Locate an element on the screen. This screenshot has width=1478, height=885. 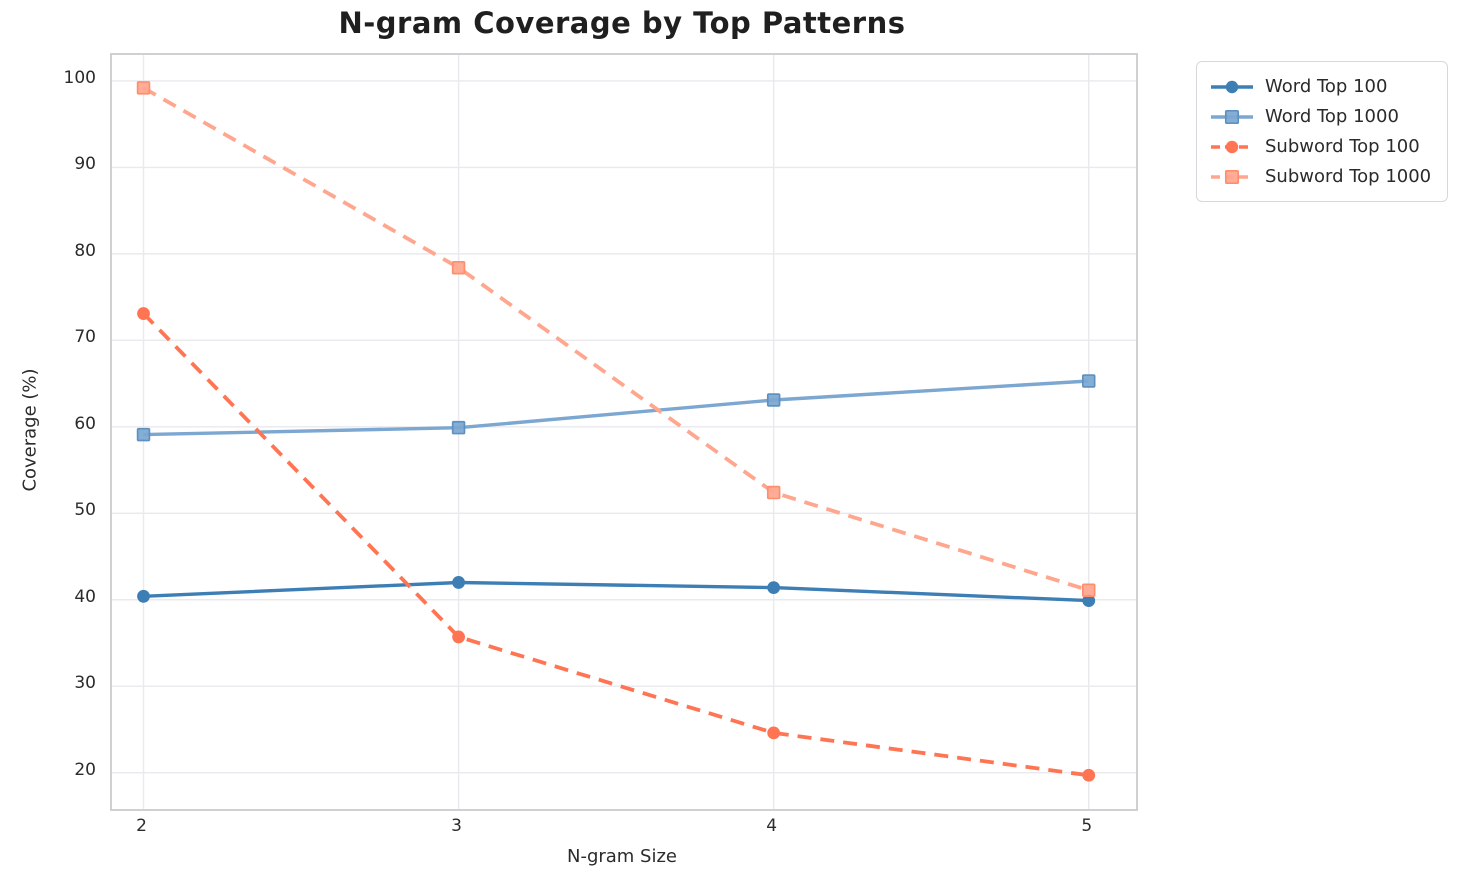
y-tick-label: 60 is located at coordinates (85, 423).